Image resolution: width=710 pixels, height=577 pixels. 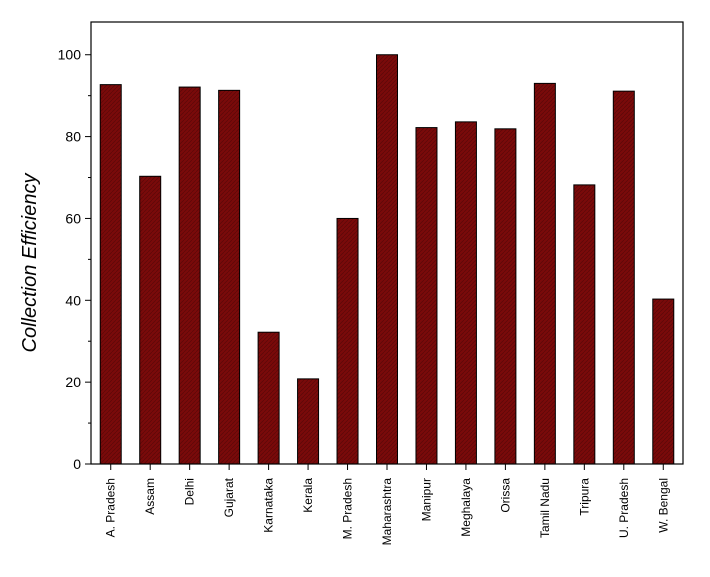 I want to click on bar-orissa, so click(x=505, y=296).